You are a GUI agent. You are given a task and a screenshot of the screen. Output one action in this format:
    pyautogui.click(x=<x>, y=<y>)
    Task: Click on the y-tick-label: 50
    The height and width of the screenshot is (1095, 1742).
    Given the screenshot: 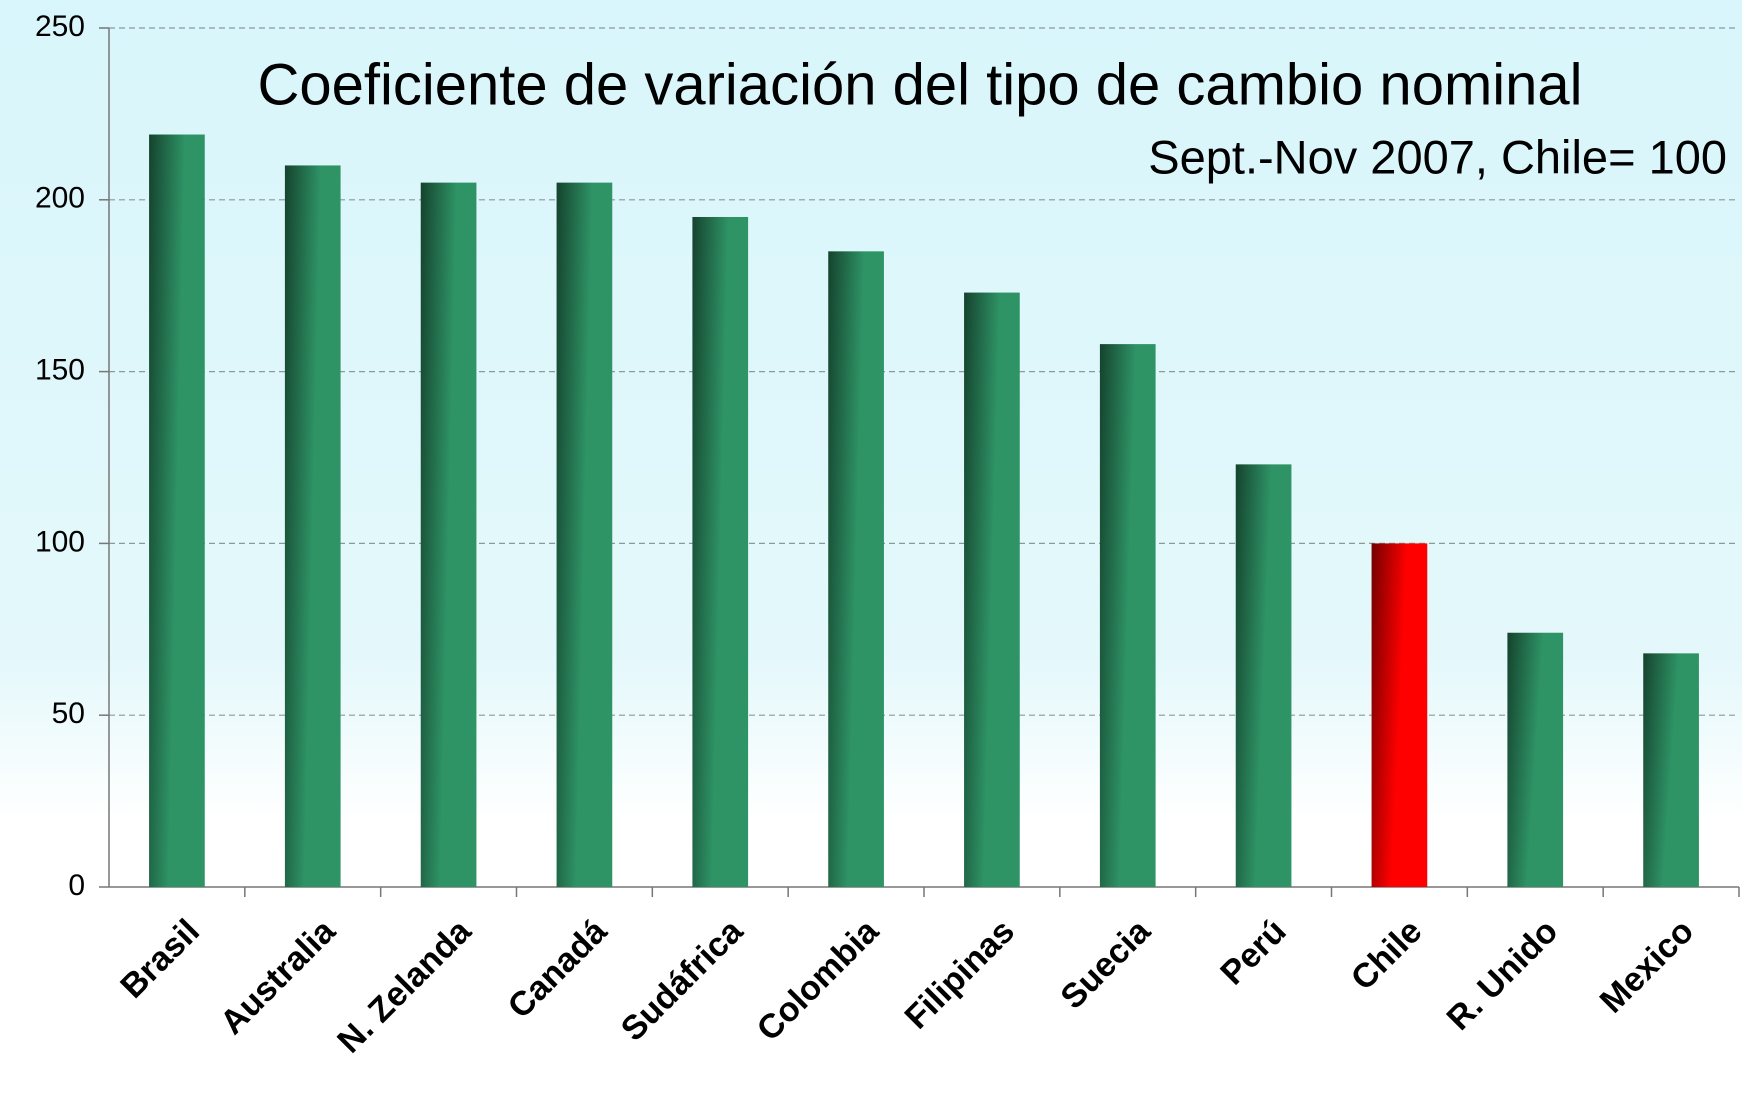 What is the action you would take?
    pyautogui.click(x=68, y=713)
    